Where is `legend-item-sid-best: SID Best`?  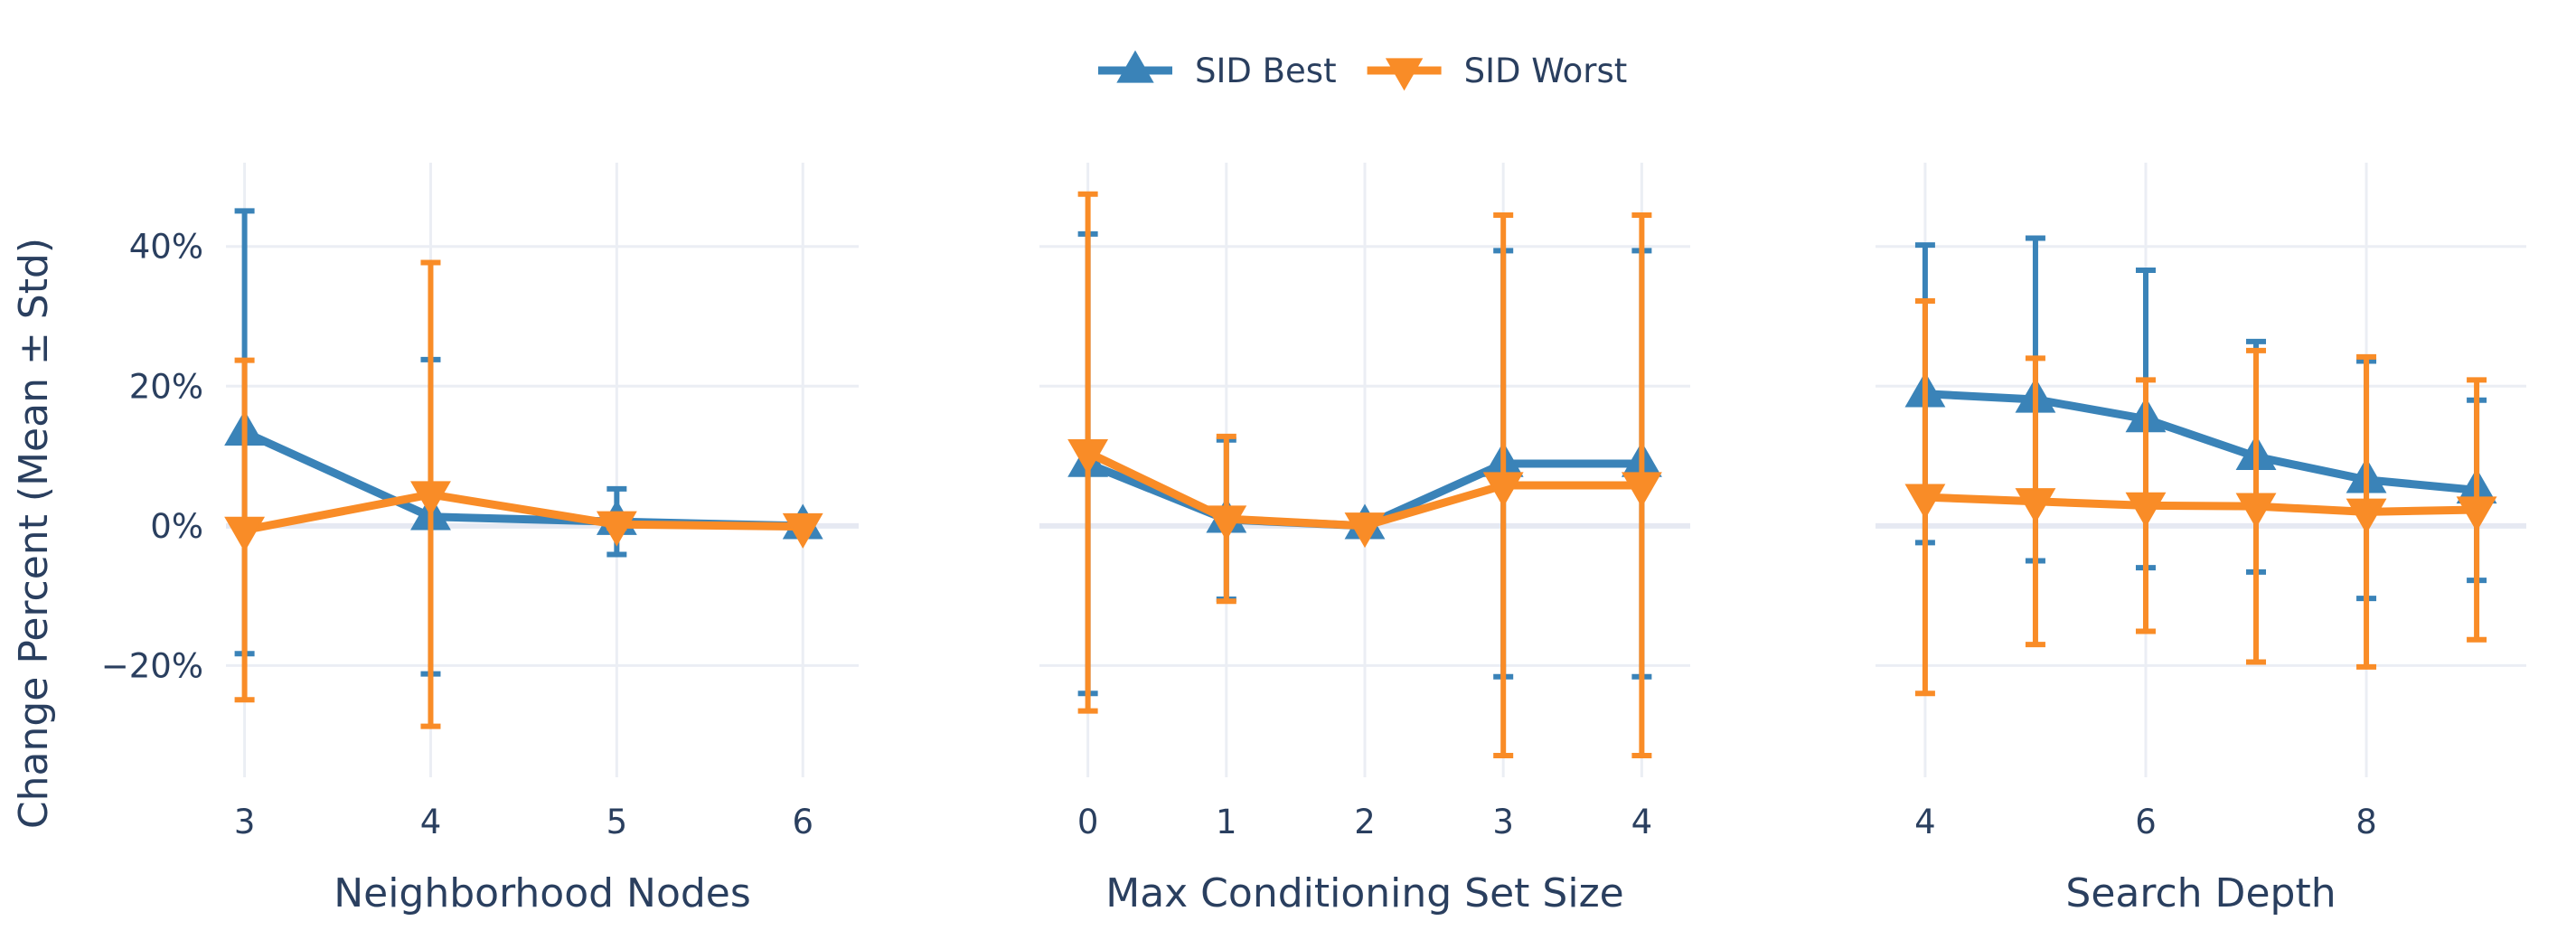
legend-item-sid-best: SID Best is located at coordinates (1217, 70).